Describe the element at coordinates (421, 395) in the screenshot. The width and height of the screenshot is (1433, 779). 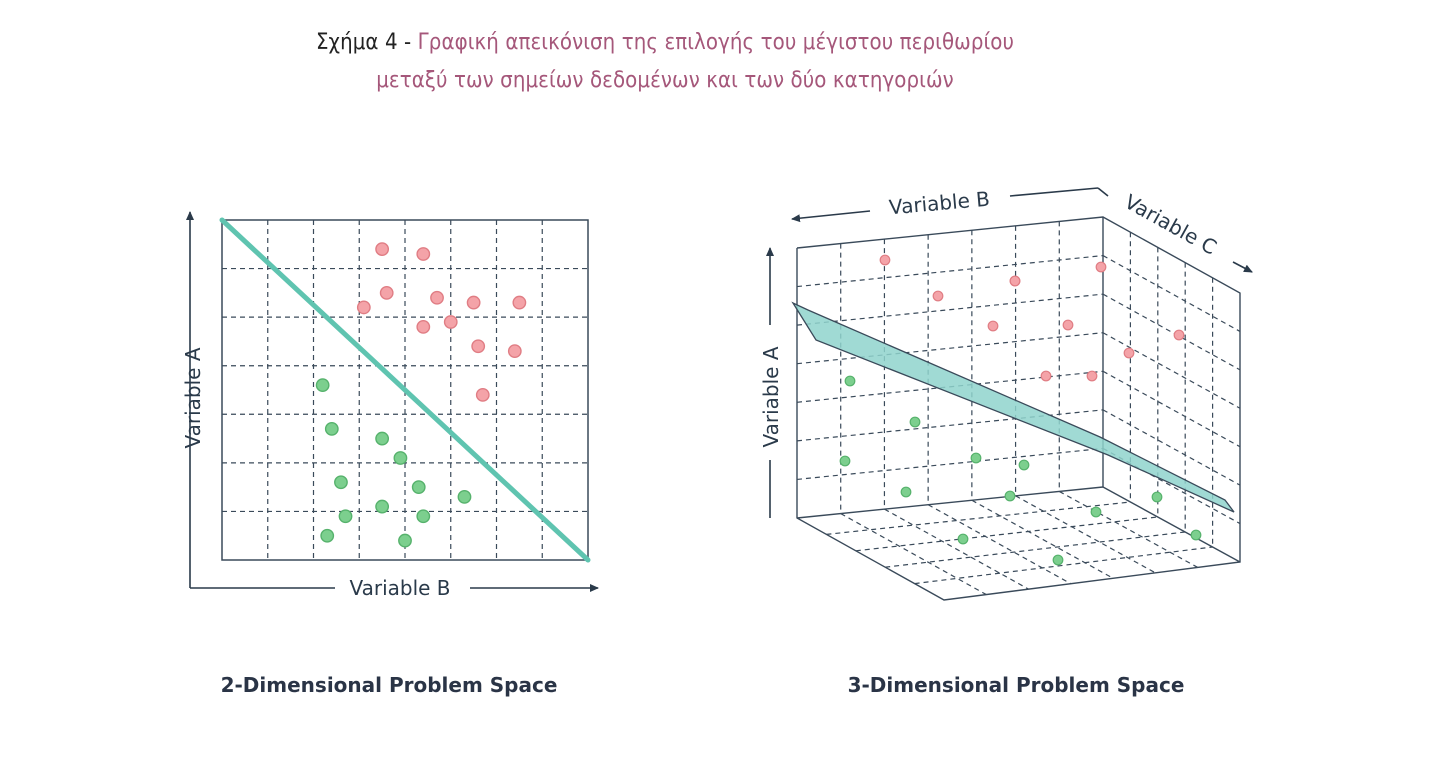
I see `points-2d` at that location.